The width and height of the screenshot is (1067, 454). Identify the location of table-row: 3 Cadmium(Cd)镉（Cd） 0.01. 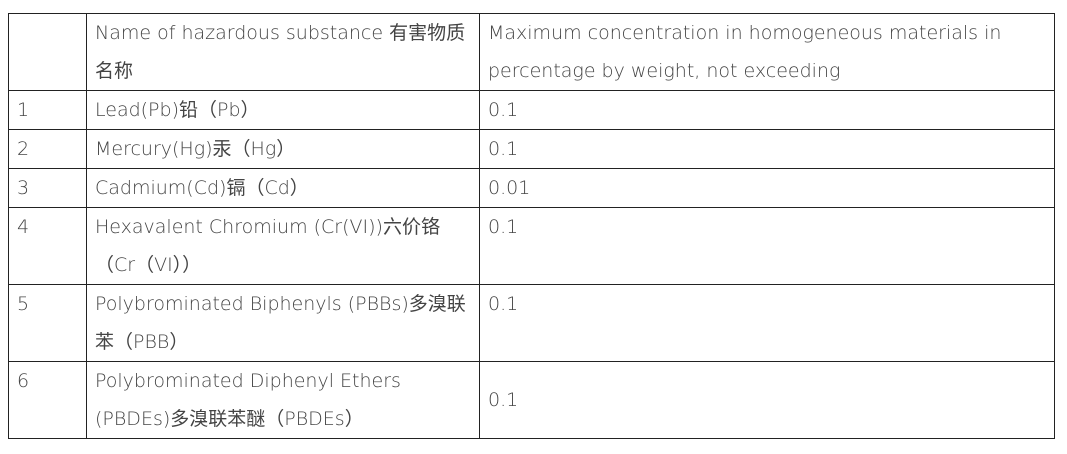
(531, 188).